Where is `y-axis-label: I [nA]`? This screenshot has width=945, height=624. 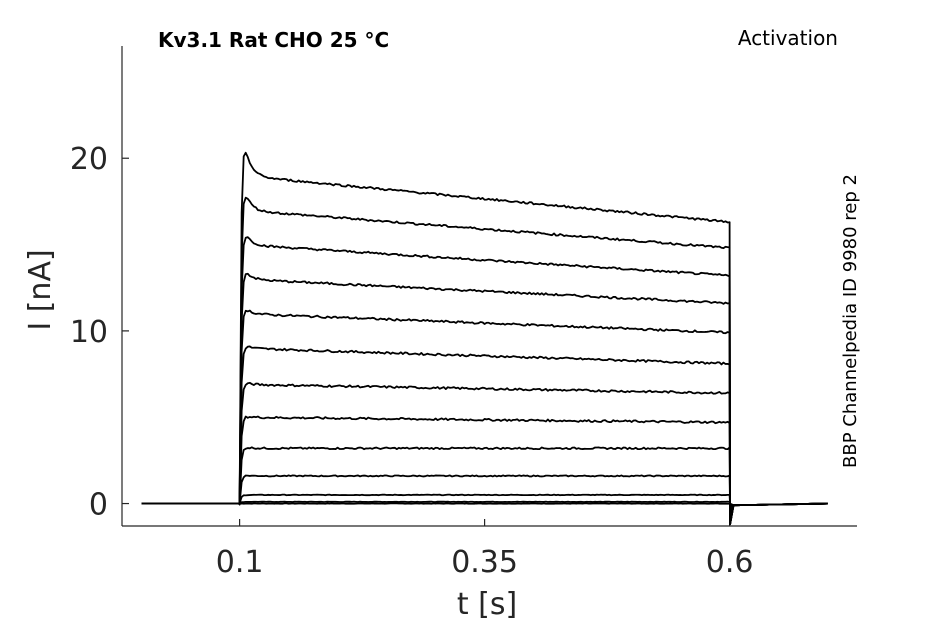
y-axis-label: I [nA] is located at coordinates (40, 289).